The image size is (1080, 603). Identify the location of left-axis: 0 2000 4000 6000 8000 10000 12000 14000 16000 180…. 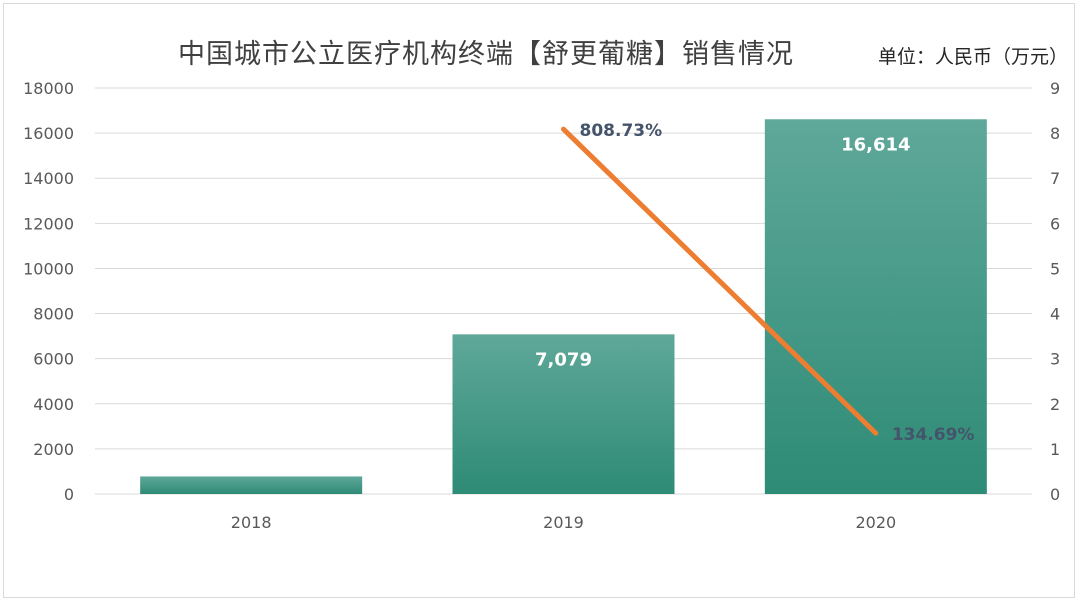
(48, 291).